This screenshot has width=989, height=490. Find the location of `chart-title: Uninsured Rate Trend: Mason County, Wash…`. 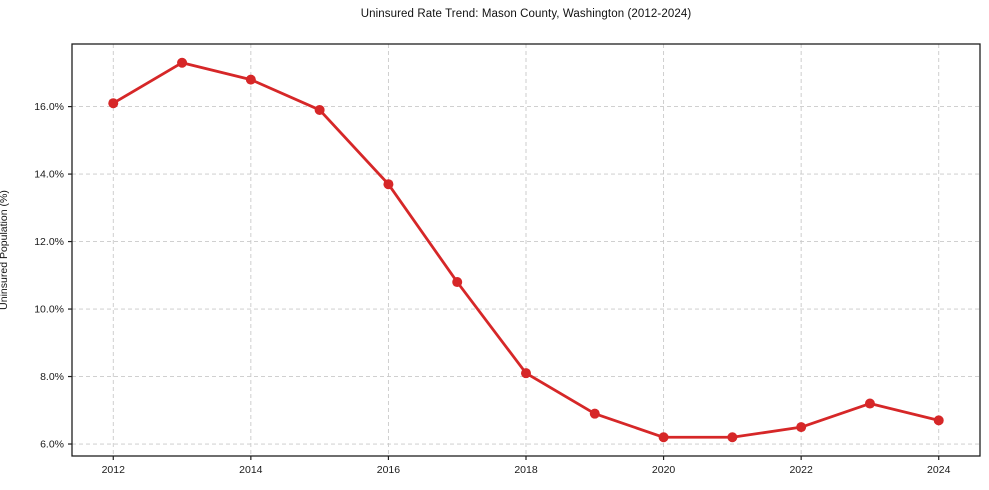

chart-title: Uninsured Rate Trend: Mason County, Wash… is located at coordinates (526, 14).